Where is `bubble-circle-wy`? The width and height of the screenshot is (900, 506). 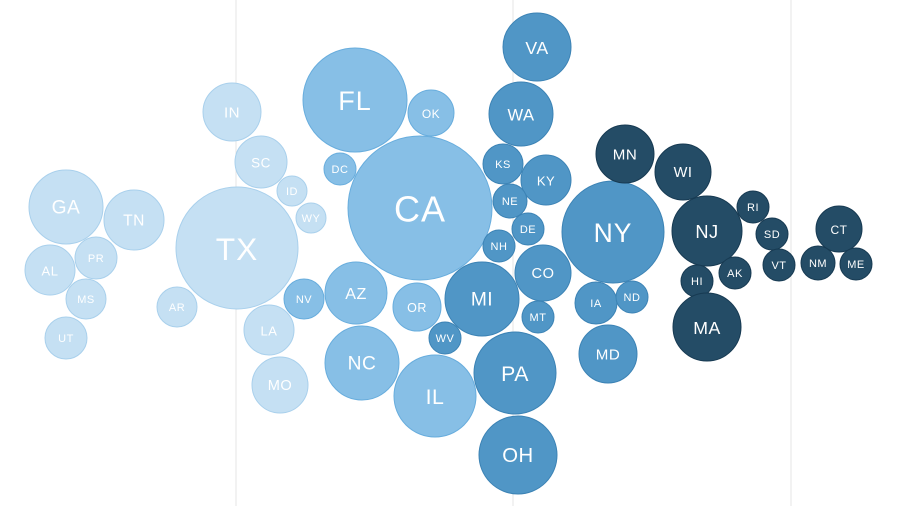 bubble-circle-wy is located at coordinates (311, 218).